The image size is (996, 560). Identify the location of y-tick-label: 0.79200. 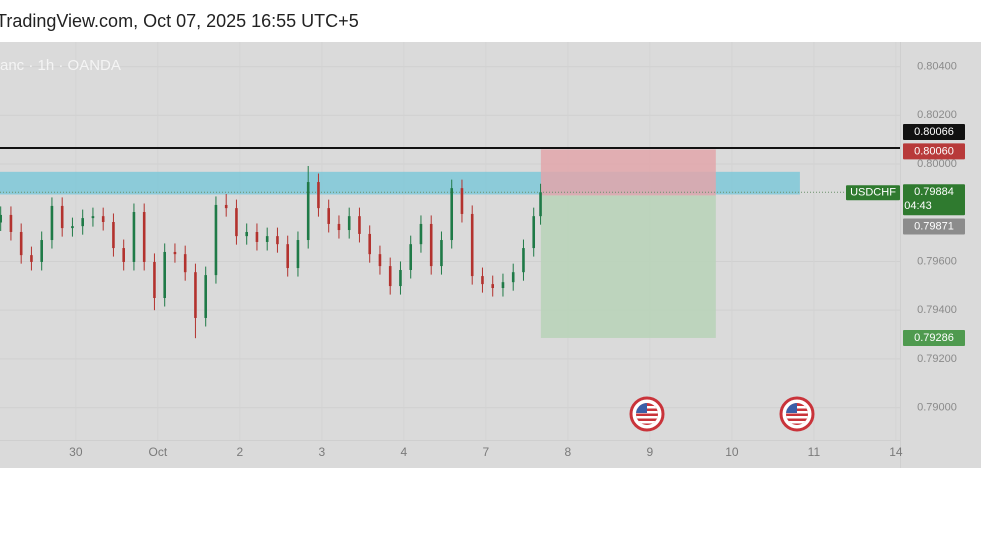
(937, 359).